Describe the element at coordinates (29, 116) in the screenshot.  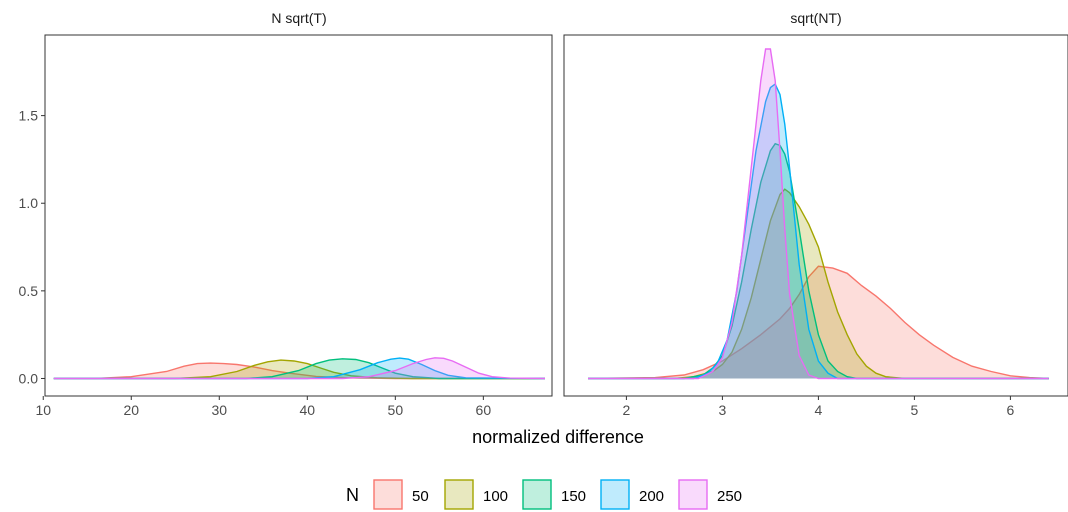
I see `y-tick-label: 1.5` at that location.